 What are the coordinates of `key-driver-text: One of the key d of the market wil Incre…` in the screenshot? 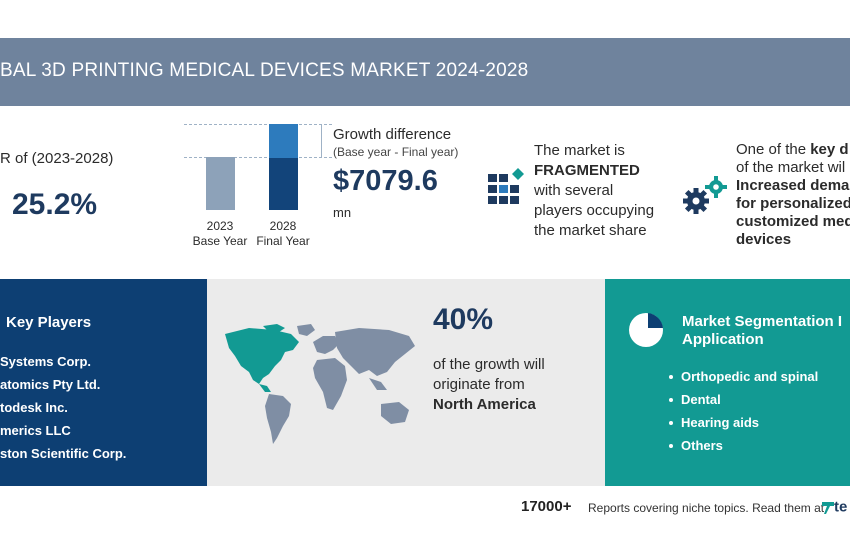 It's located at (793, 195).